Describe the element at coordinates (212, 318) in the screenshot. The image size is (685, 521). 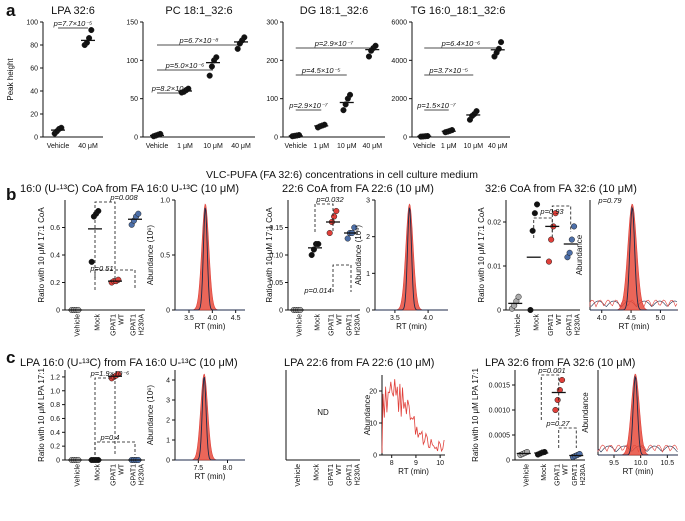
I see `x-tick-label-b1c: 4.0` at that location.